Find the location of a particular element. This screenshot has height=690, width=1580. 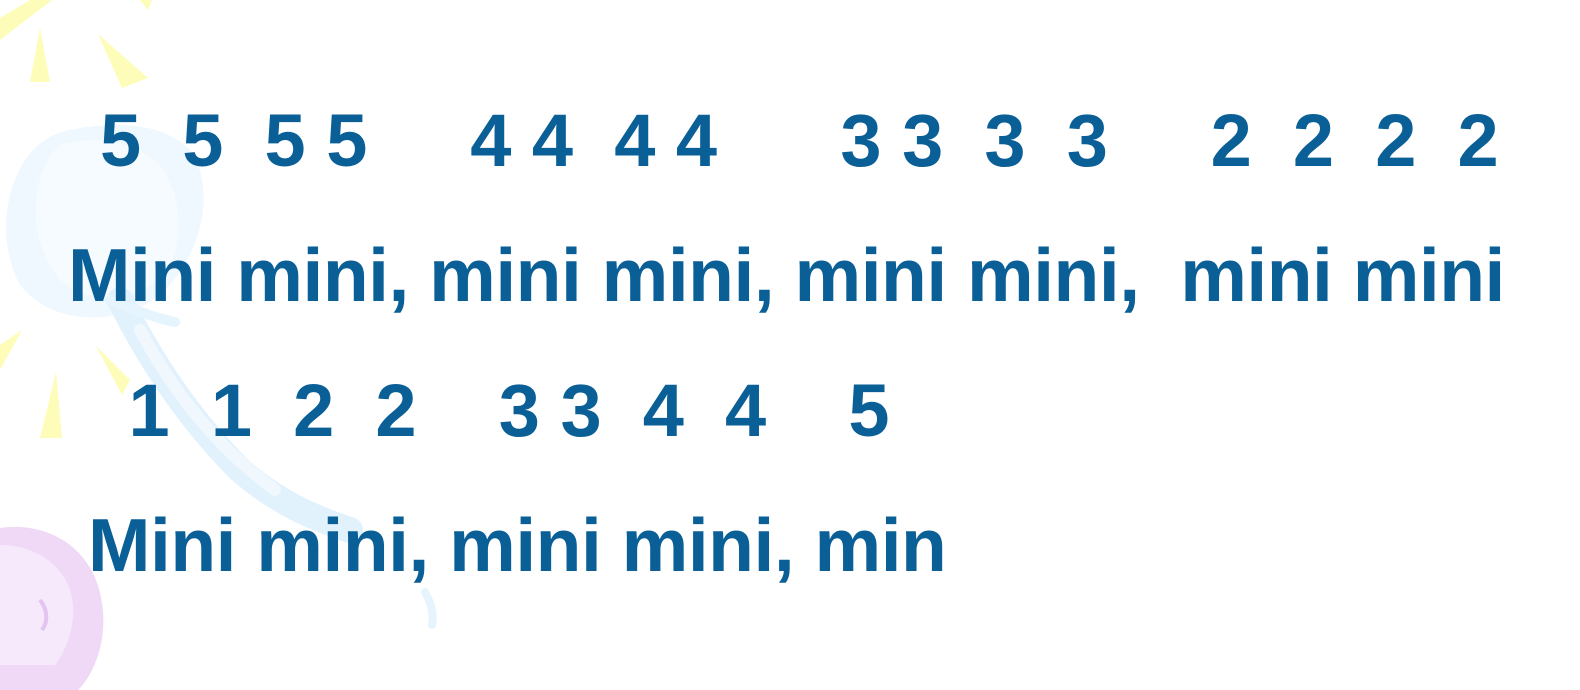

purple-circle-decoration is located at coordinates (52, 608).